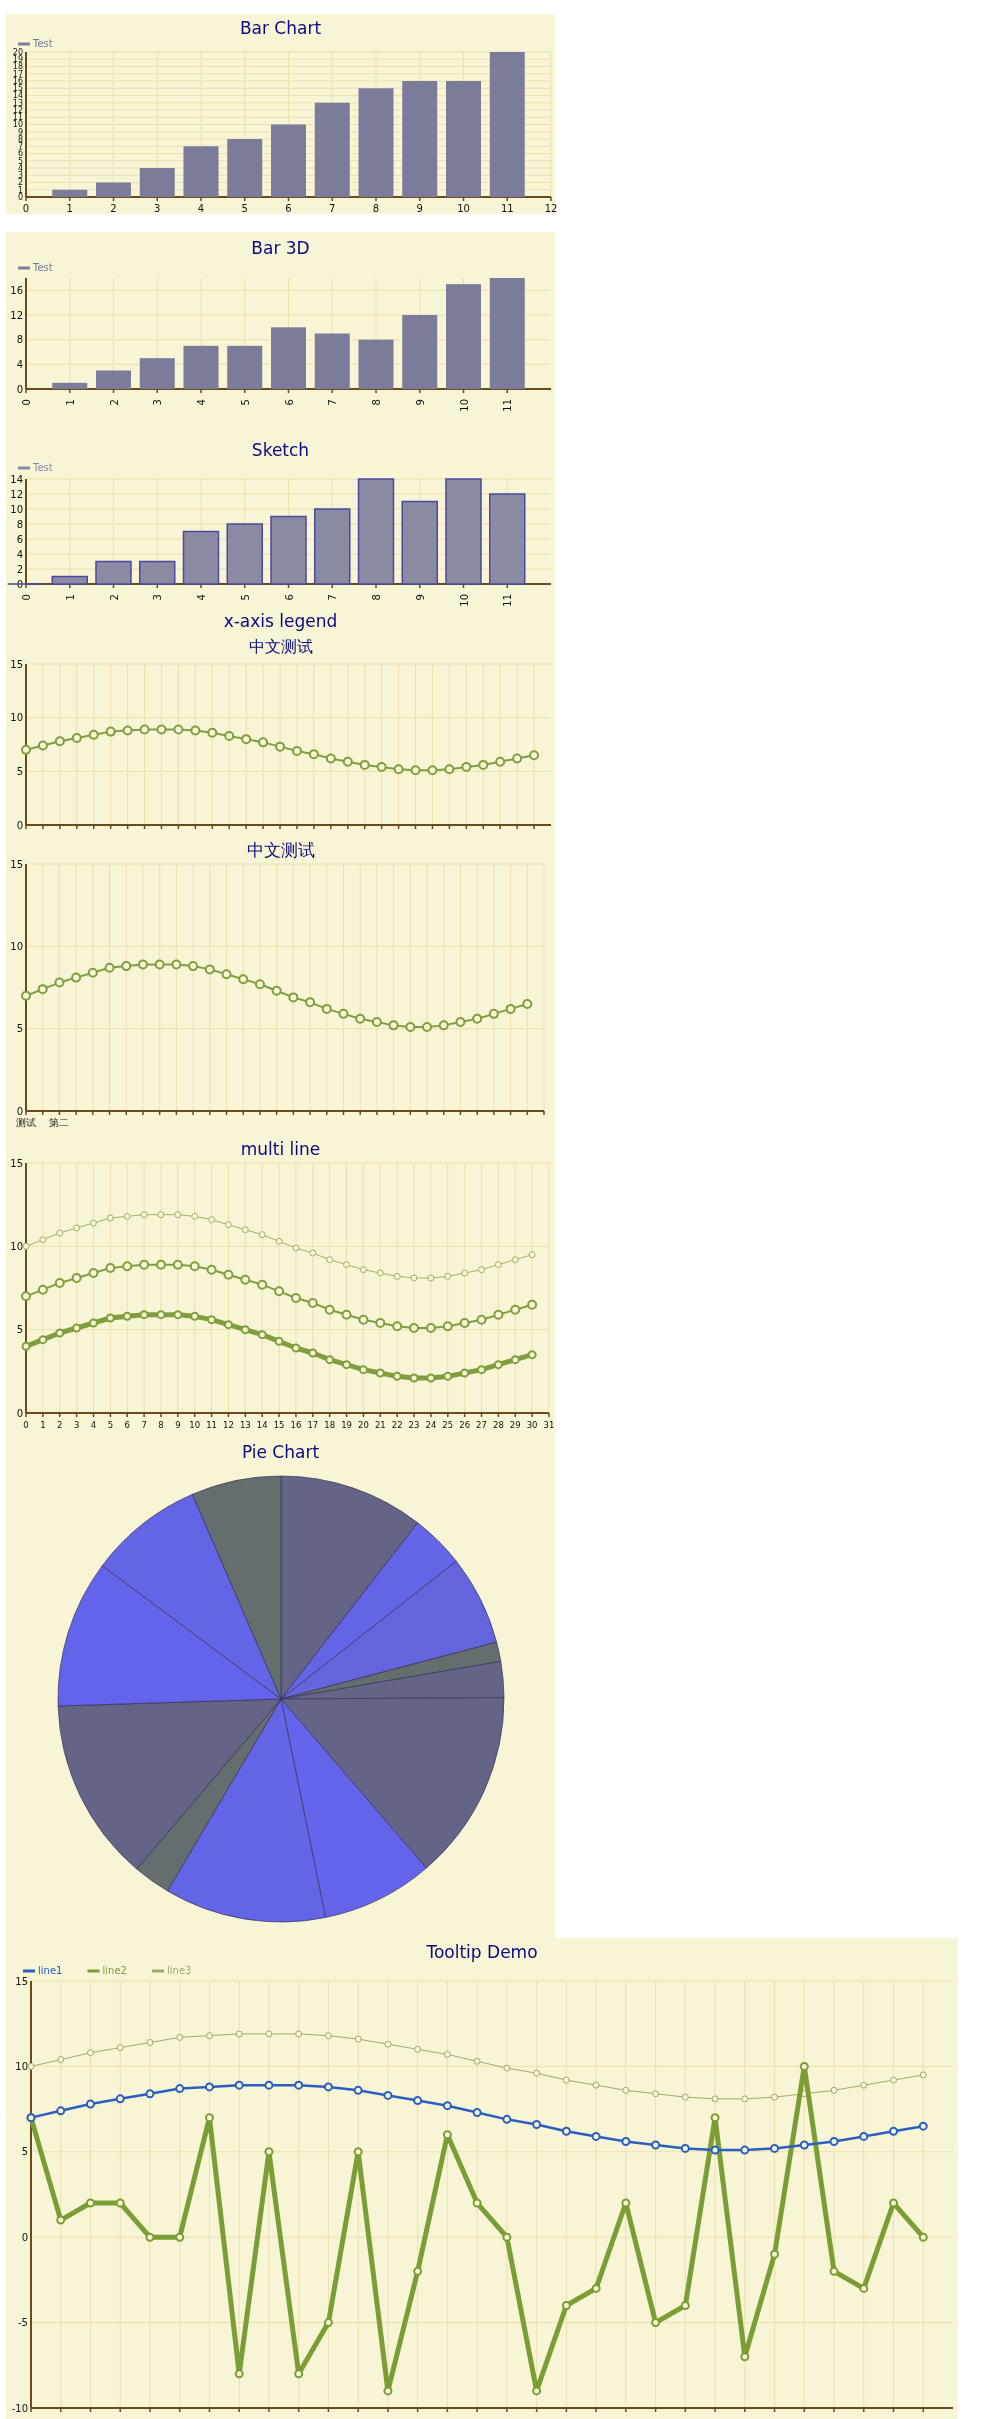 The height and width of the screenshot is (2419, 988). Describe the element at coordinates (280, 28) in the screenshot. I see `chart-title: Bar Chart` at that location.